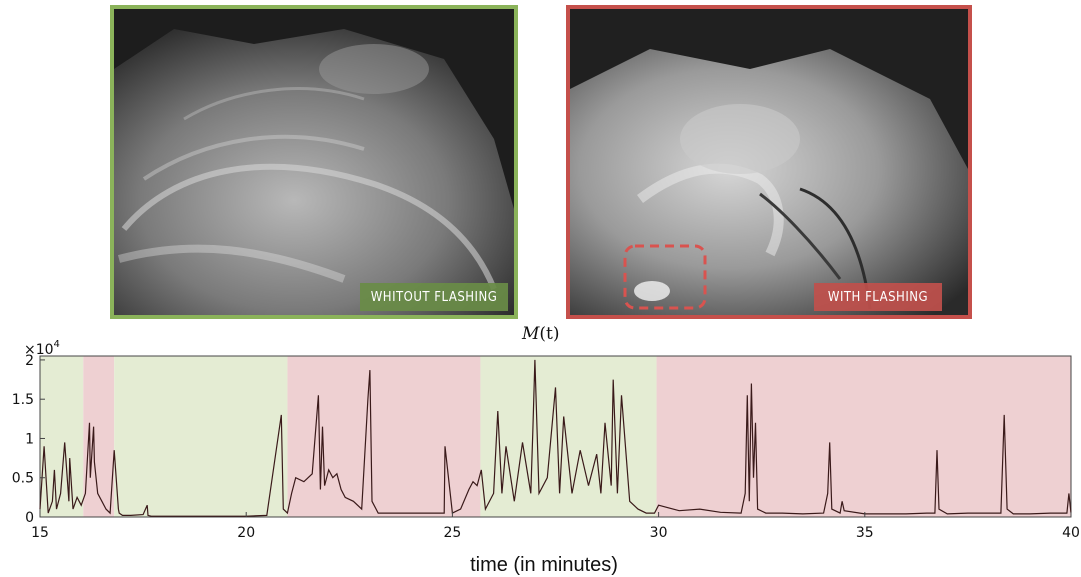 This screenshot has width=1081, height=577. I want to click on y-exponent-label: ×10⁴, so click(42, 348).